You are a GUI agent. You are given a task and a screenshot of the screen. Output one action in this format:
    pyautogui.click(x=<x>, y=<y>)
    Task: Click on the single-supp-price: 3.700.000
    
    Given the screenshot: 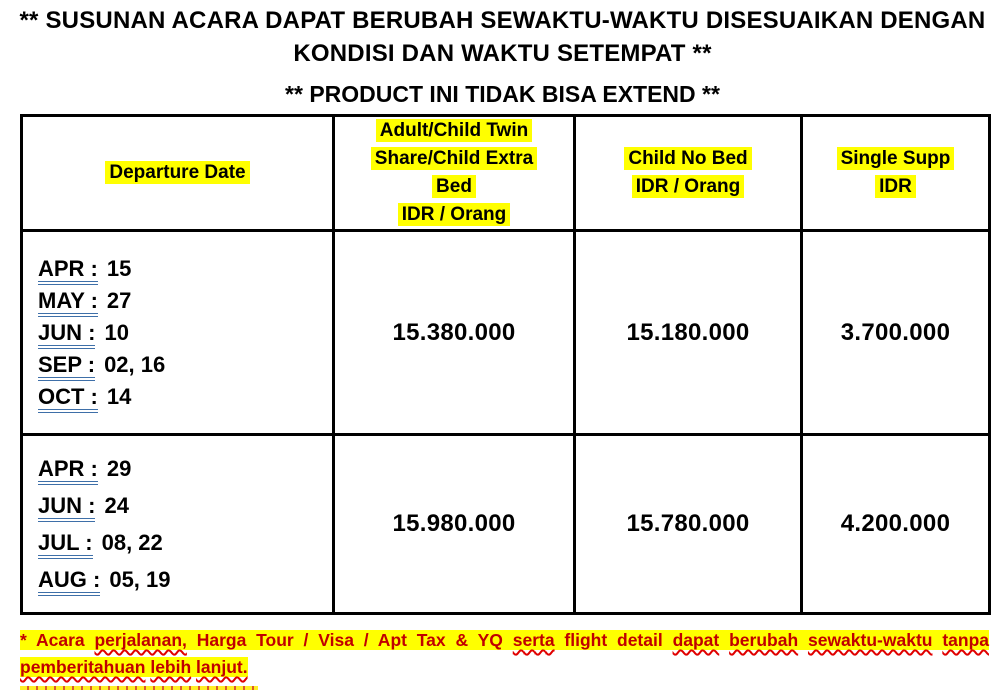 What is the action you would take?
    pyautogui.click(x=895, y=332)
    